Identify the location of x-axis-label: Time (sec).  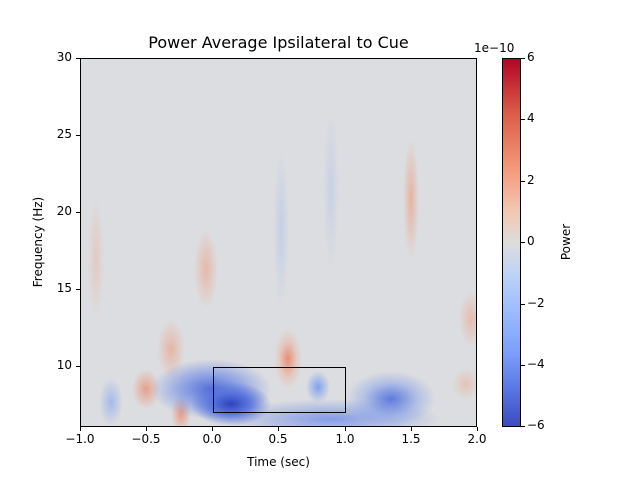
(278, 462).